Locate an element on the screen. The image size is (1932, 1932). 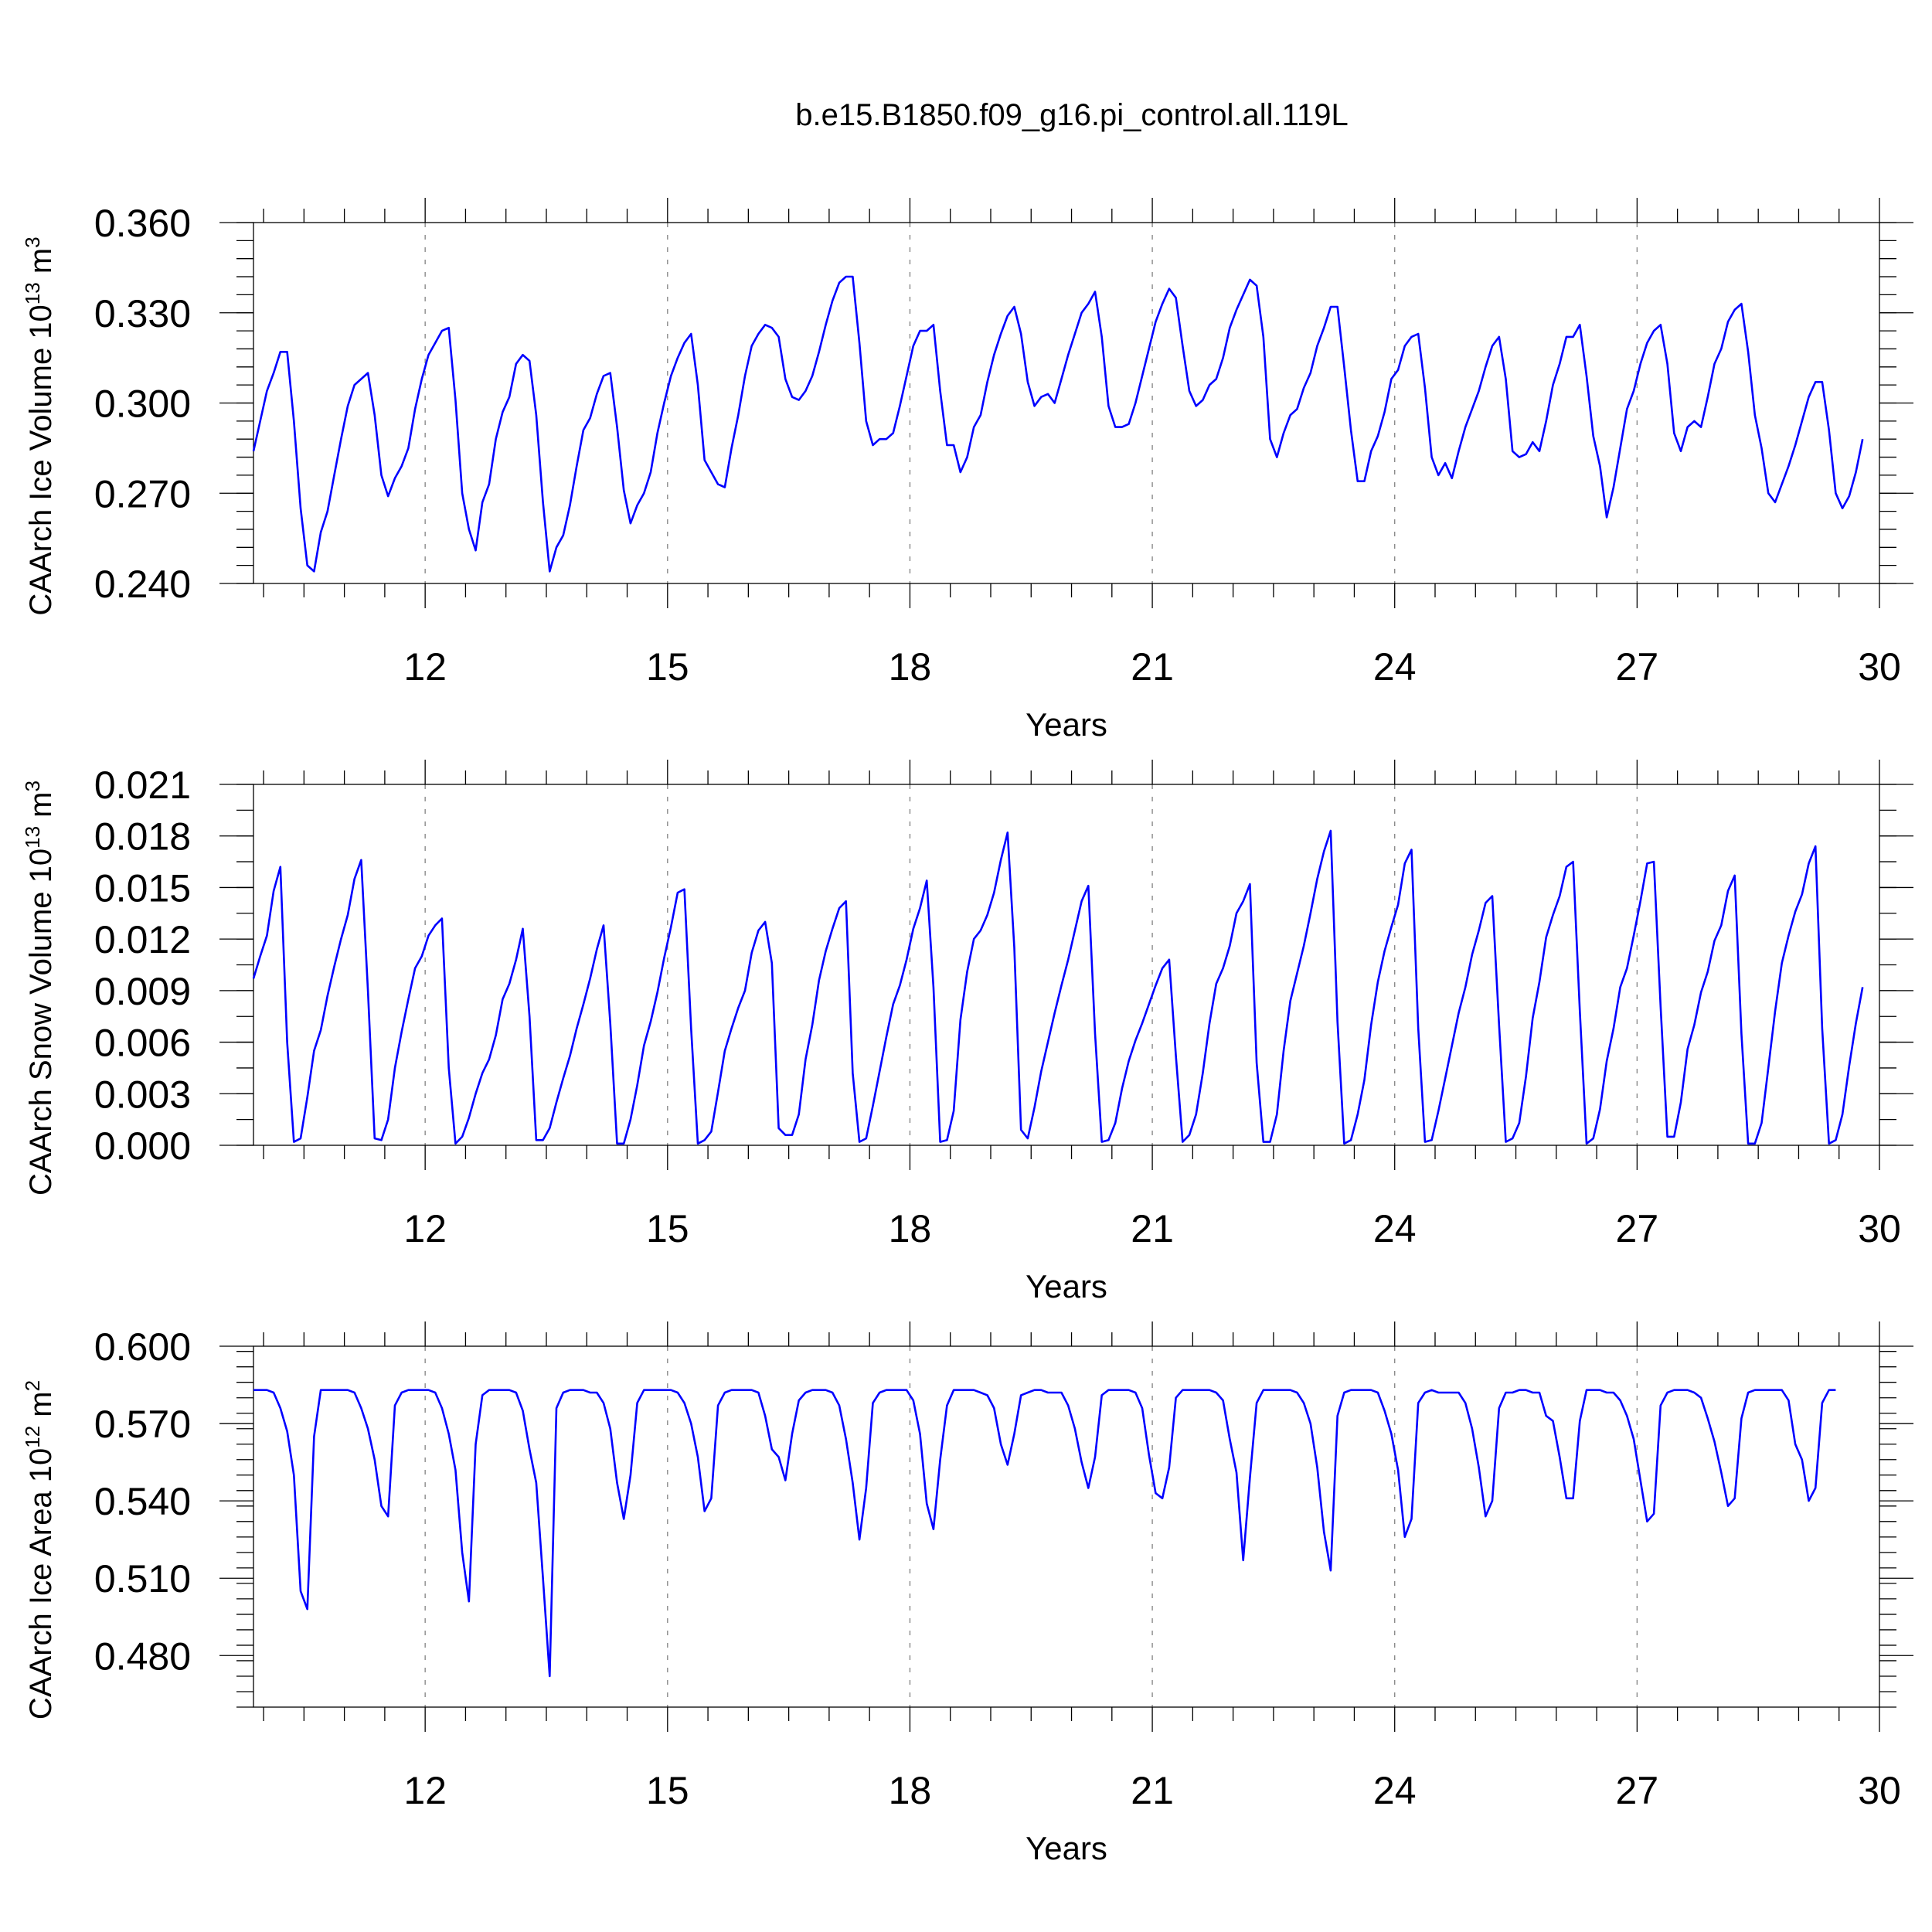
y-tick-label: 0.018 is located at coordinates (143, 837).